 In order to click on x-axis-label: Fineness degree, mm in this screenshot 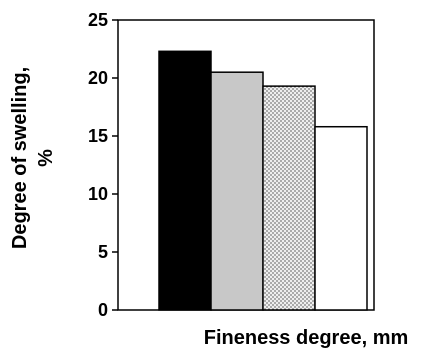, I will do `click(306, 338)`.